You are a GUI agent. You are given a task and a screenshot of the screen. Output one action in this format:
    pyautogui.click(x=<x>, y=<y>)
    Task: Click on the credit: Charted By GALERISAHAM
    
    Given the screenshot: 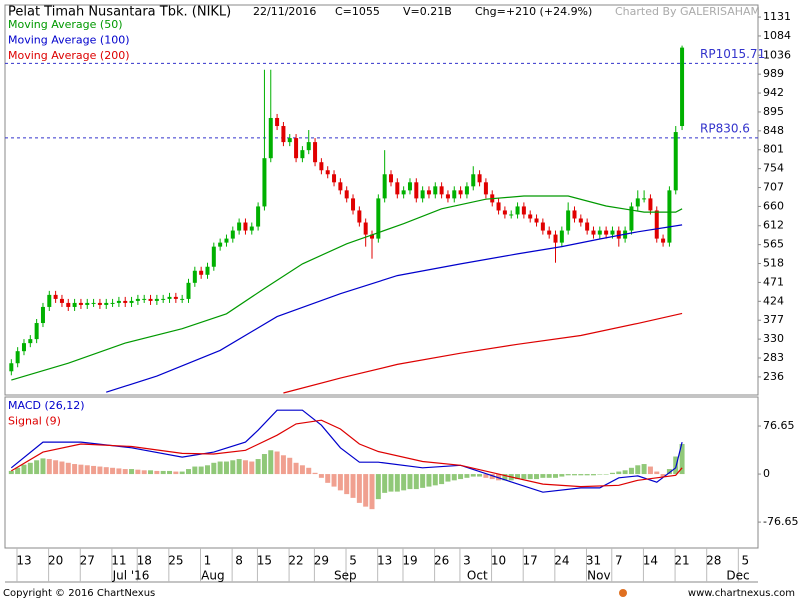 What is the action you would take?
    pyautogui.click(x=687, y=11)
    